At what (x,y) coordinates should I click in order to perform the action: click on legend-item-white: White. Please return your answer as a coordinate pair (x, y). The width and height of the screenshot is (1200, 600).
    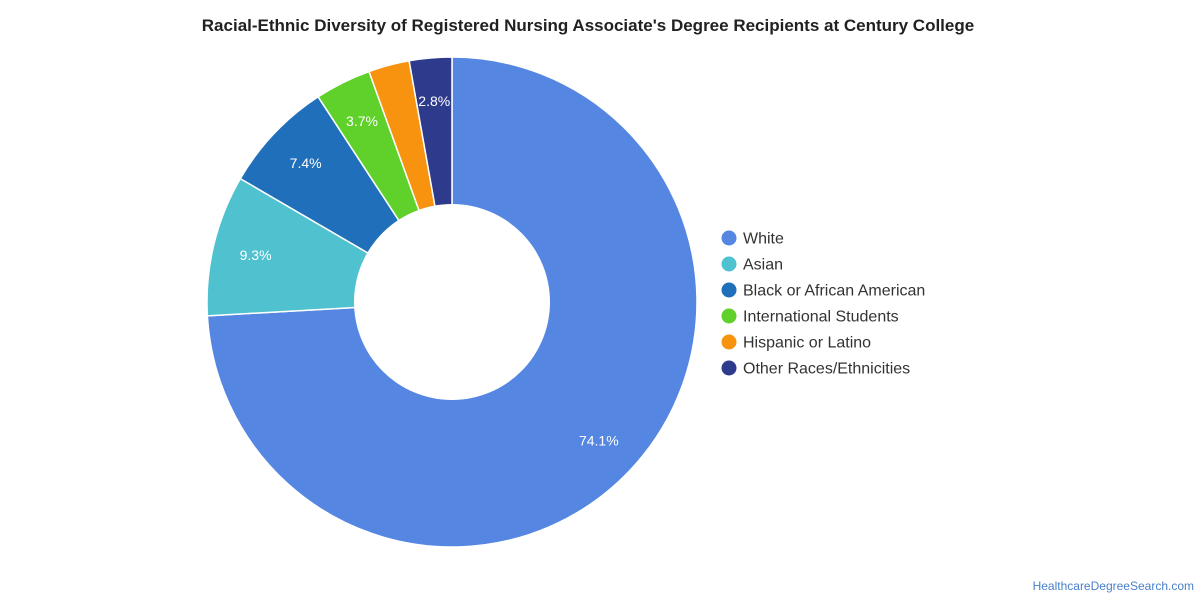
    Looking at the image, I should click on (753, 239).